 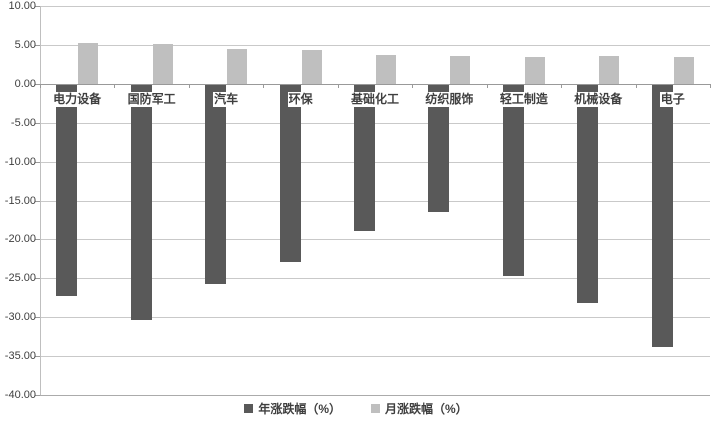 I want to click on y-axis-tick-label: 0.00, so click(x=25, y=83).